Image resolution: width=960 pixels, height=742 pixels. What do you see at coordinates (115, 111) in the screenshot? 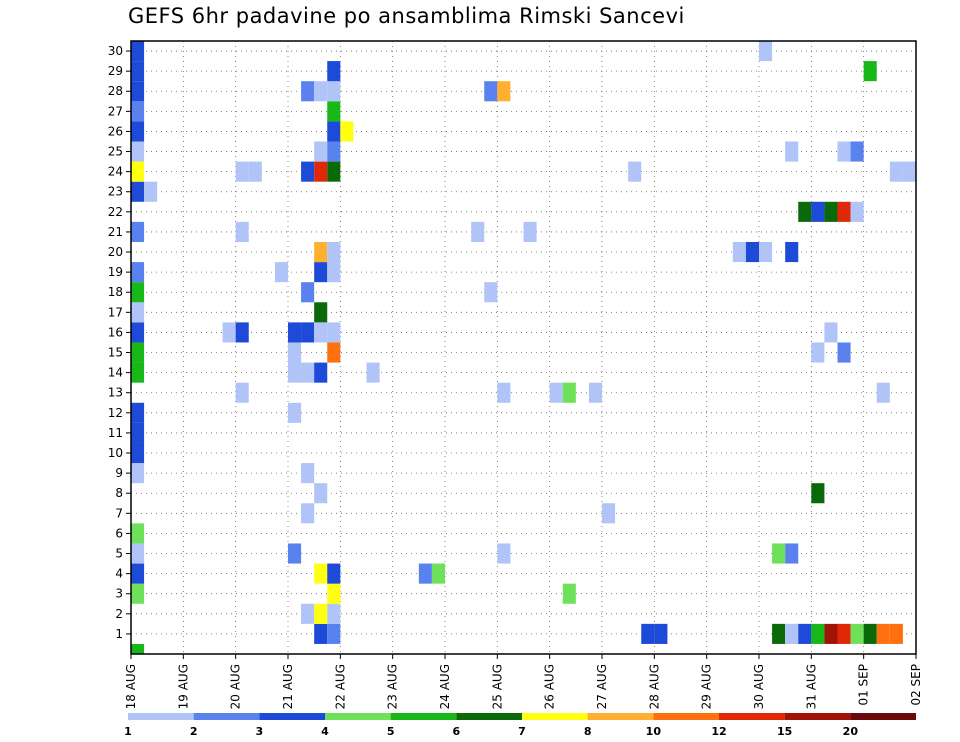
I see `y-tick-label: 27` at bounding box center [115, 111].